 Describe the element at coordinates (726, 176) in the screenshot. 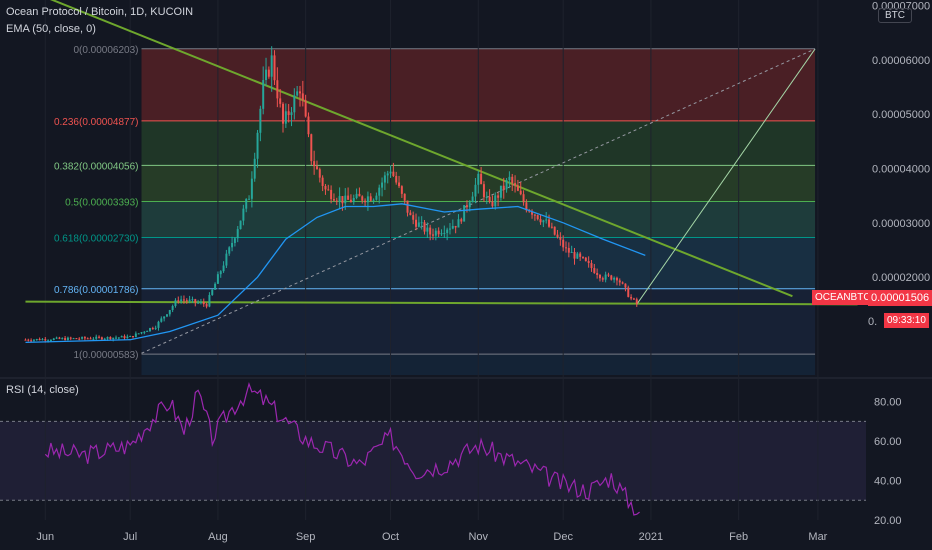

I see `trendline-projection` at that location.